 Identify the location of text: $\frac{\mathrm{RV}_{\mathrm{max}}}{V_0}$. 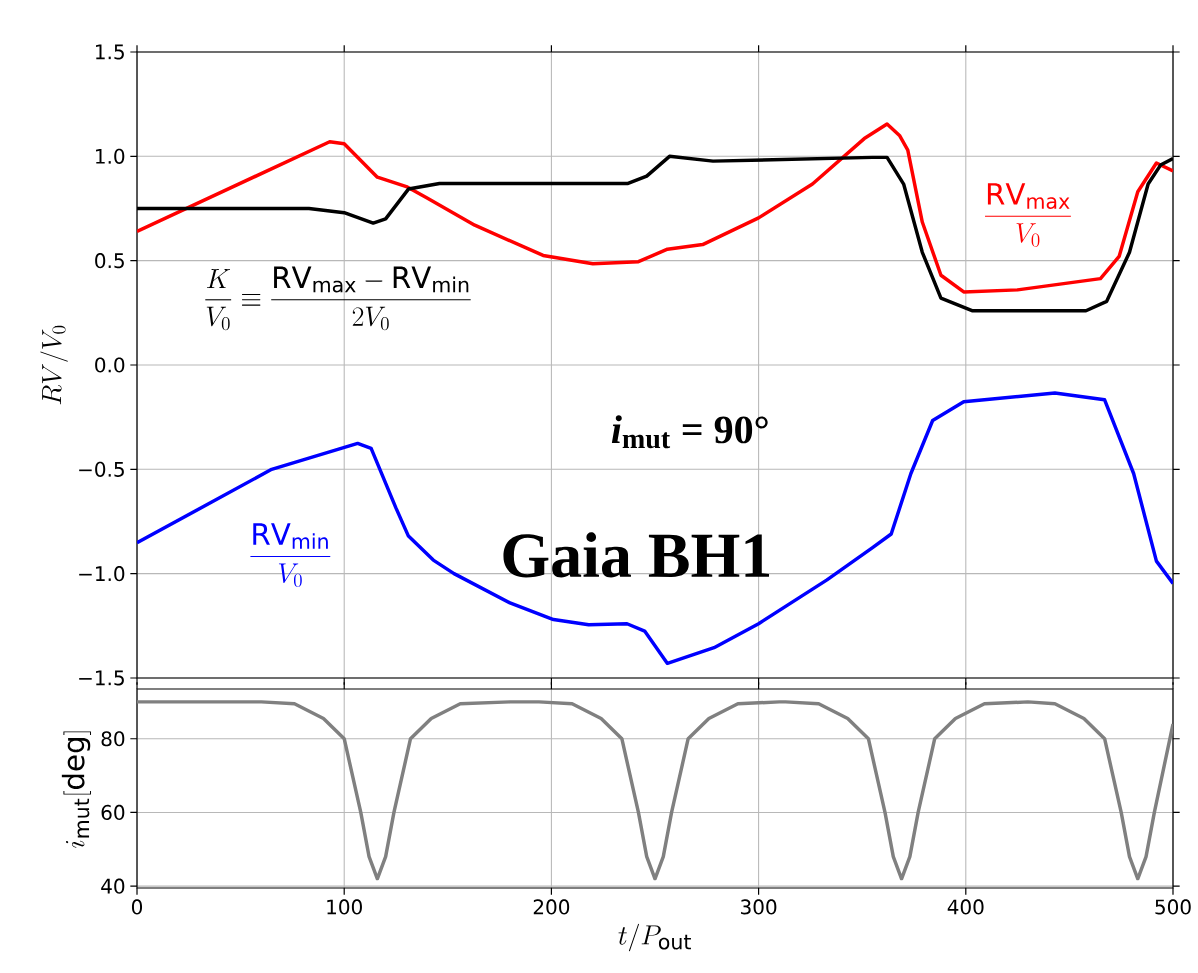
(1028, 215).